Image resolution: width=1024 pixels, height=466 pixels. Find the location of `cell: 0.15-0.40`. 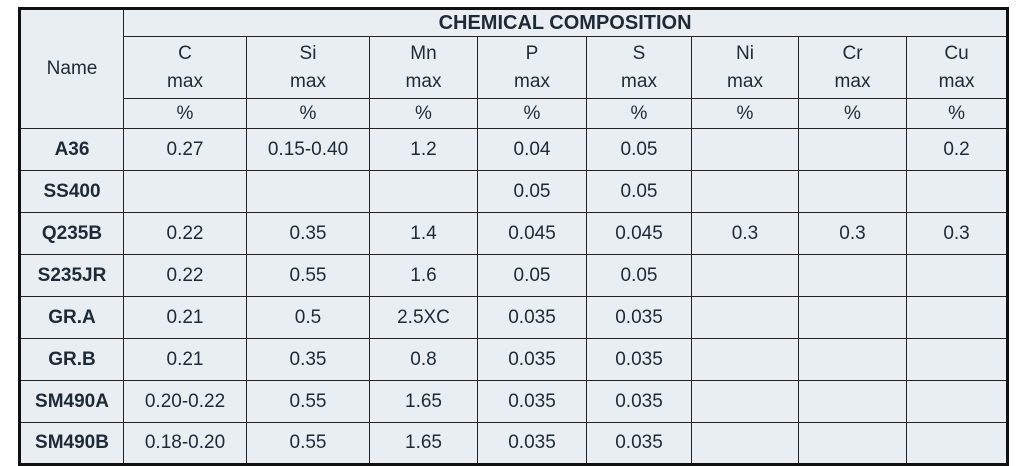

cell: 0.15-0.40 is located at coordinates (308, 149).